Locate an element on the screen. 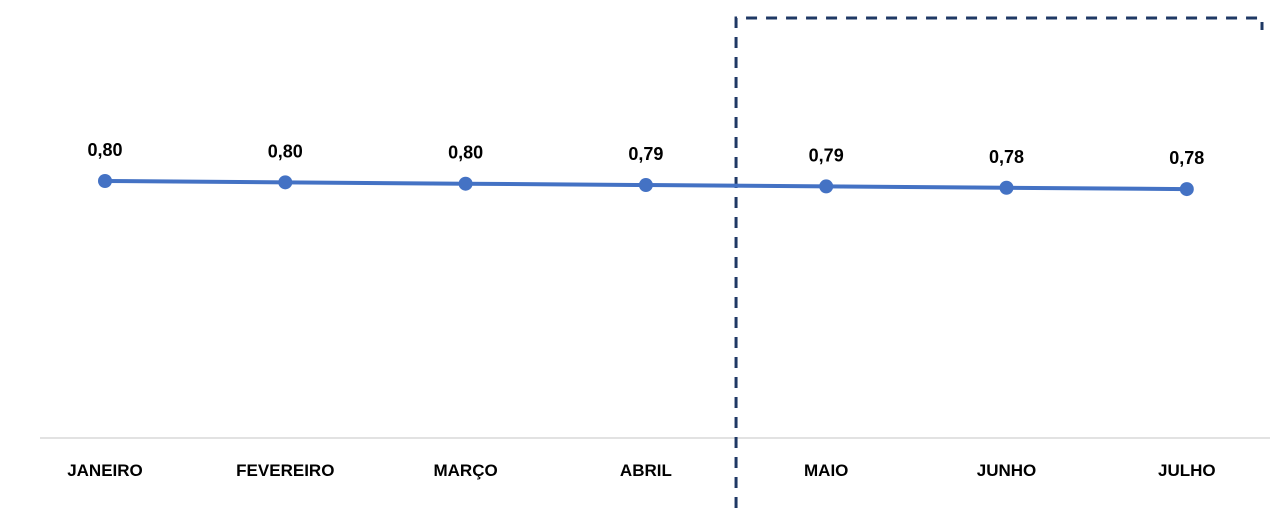 The image size is (1273, 508). x-tick-label: MAIO is located at coordinates (826, 470).